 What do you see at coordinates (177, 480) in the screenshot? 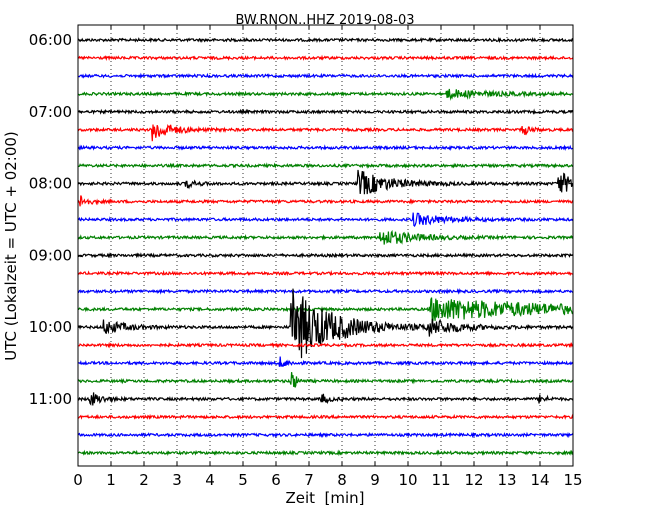
I see `x-tick-label: 3` at bounding box center [177, 480].